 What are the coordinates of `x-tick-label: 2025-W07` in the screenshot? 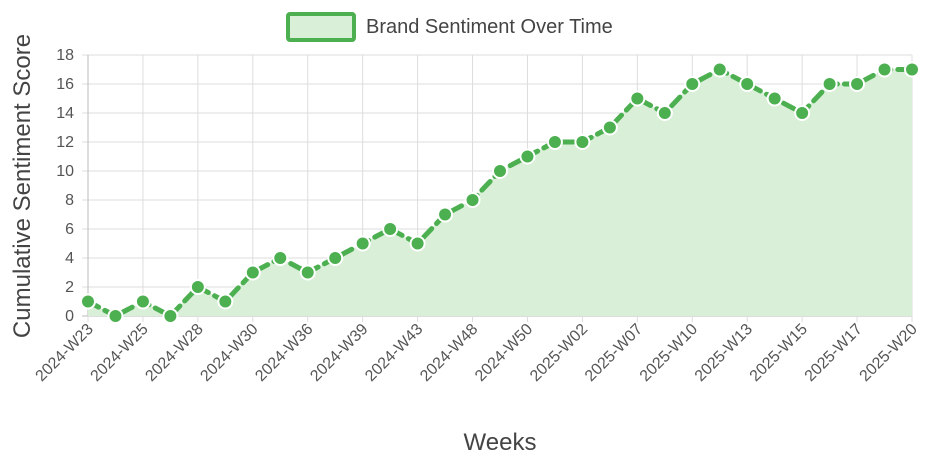 It's located at (614, 353).